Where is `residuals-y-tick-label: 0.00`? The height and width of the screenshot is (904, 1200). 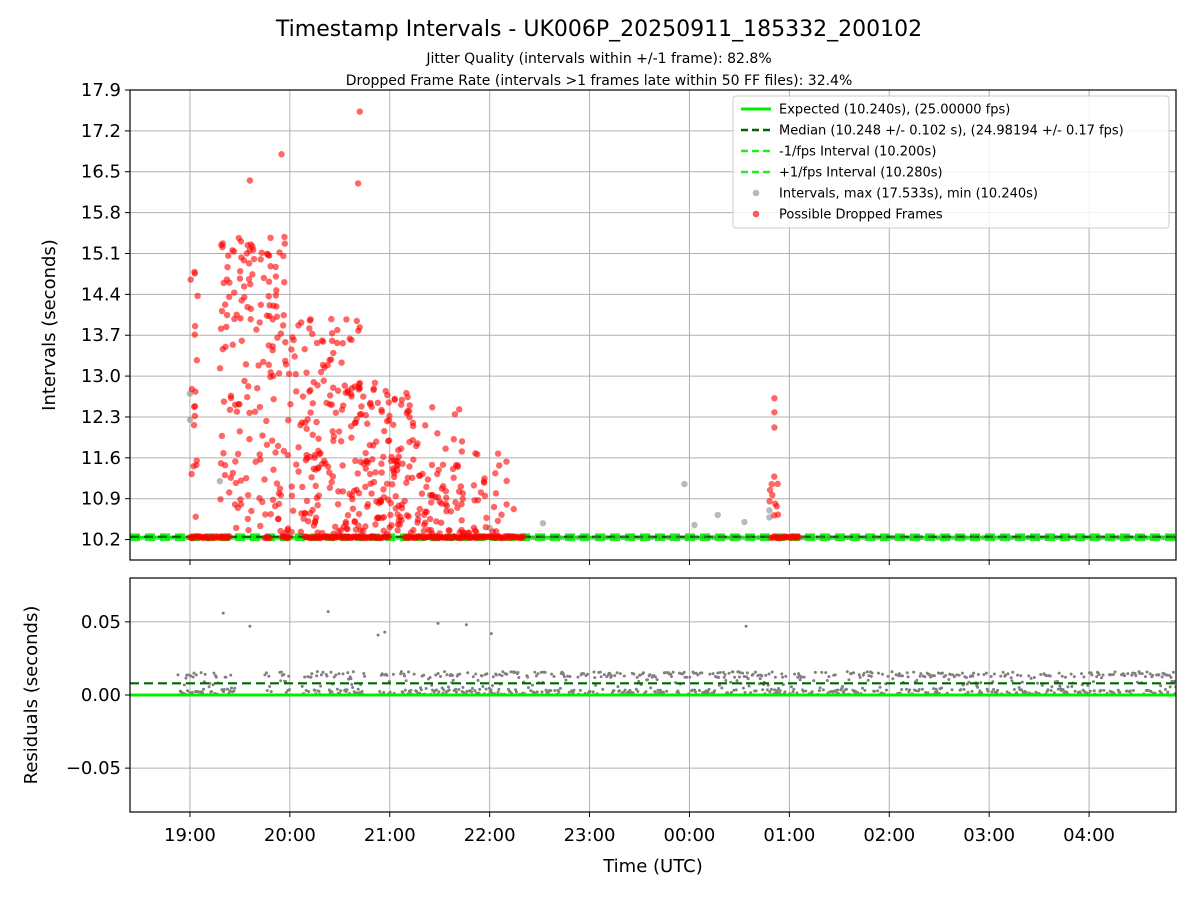
residuals-y-tick-label: 0.00 is located at coordinates (101, 695).